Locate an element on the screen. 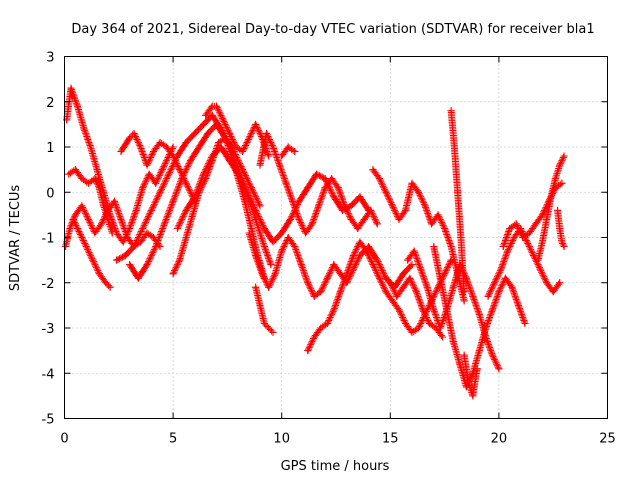 The width and height of the screenshot is (640, 480). y-tick-label: 1 is located at coordinates (50, 148).